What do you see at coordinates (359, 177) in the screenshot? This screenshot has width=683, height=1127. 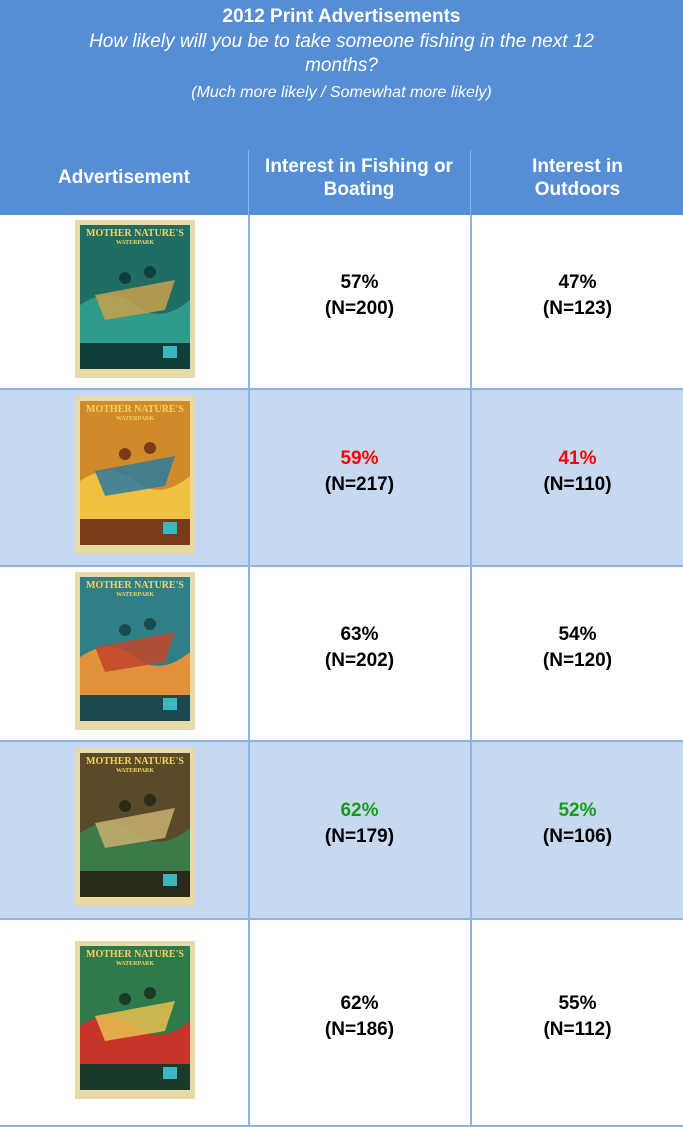 I see `column-header: Interest in Fishing or Boating` at bounding box center [359, 177].